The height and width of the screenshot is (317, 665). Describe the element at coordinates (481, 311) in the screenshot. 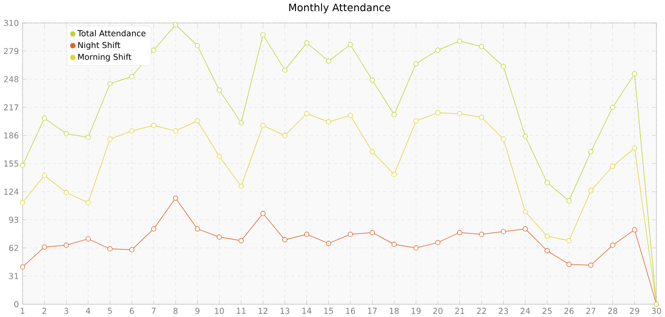

I see `x-tick-label: 22` at that location.